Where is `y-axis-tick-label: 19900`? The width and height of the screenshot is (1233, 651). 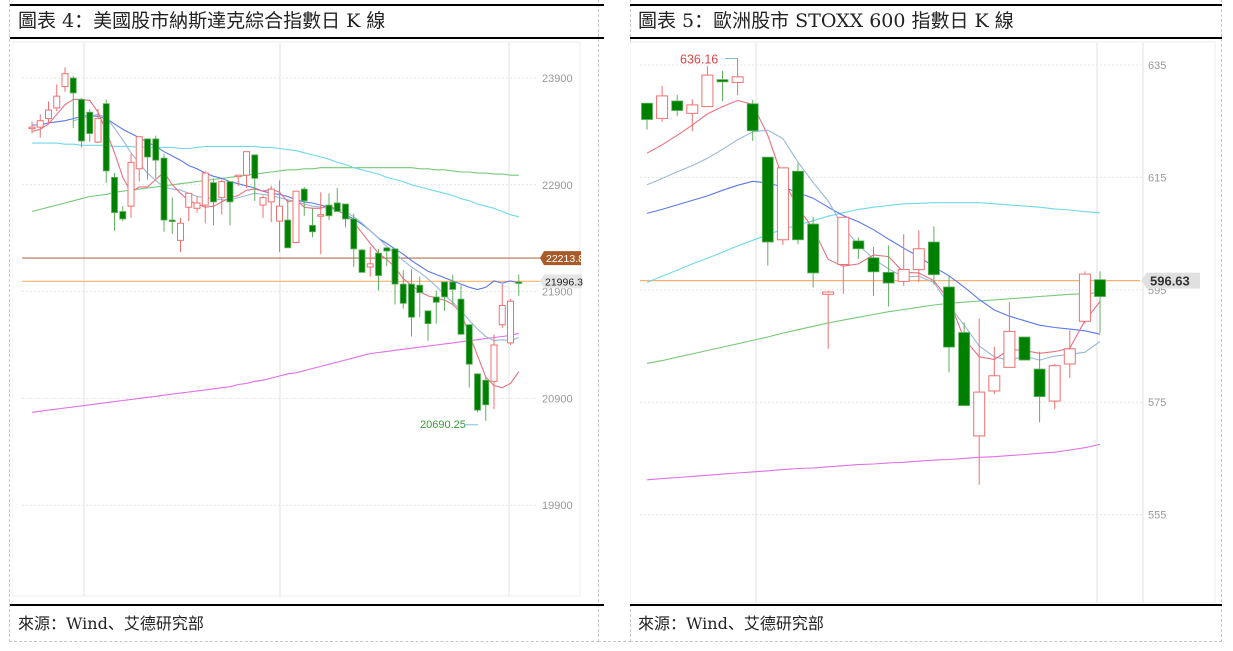 y-axis-tick-label: 19900 is located at coordinates (557, 506).